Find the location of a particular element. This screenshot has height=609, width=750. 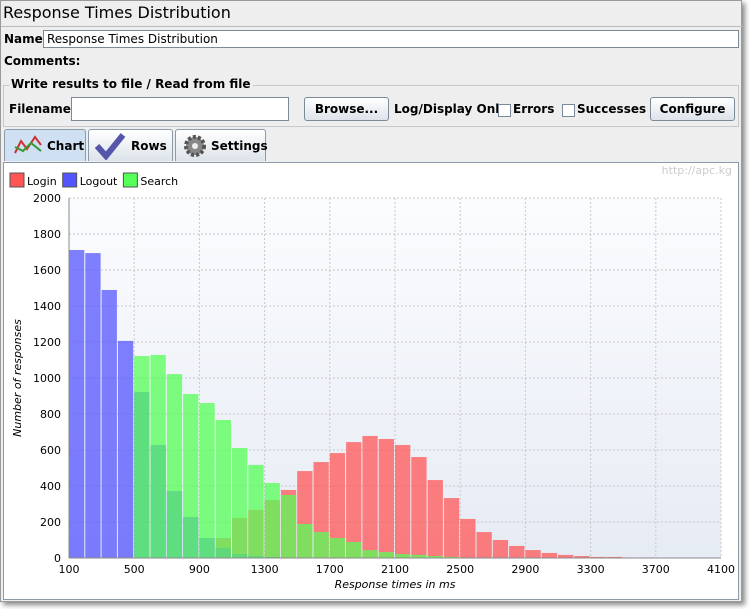

y-tick-label: 2000 is located at coordinates (47, 198).